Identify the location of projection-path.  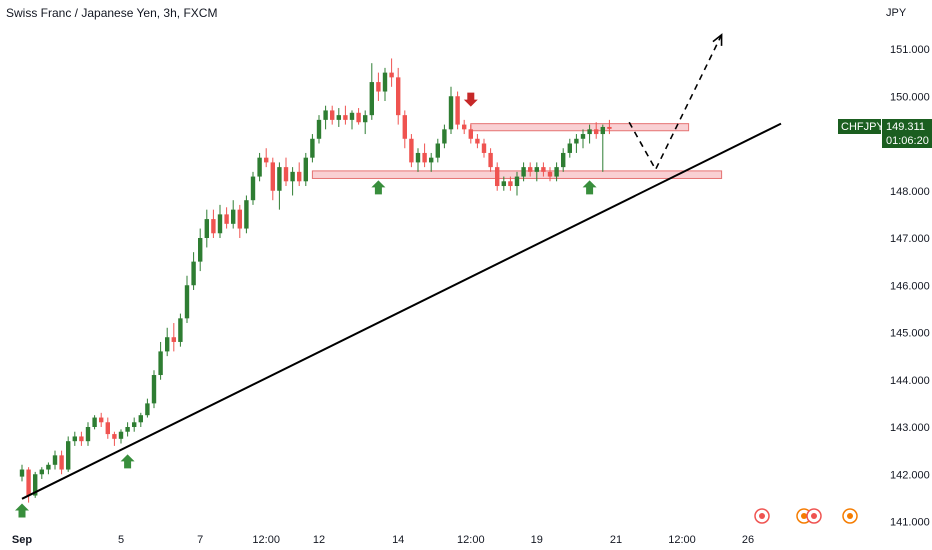
(675, 103).